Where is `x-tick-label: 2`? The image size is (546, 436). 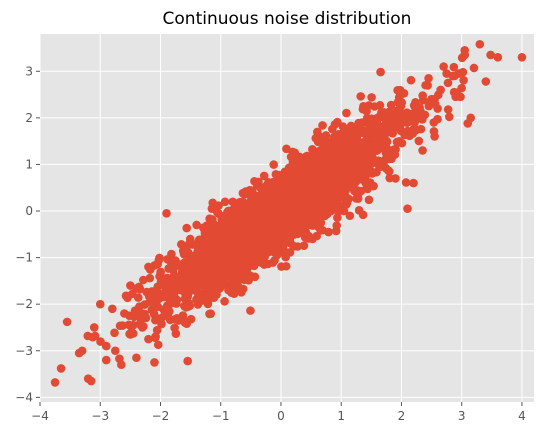 x-tick-label: 2 is located at coordinates (402, 416).